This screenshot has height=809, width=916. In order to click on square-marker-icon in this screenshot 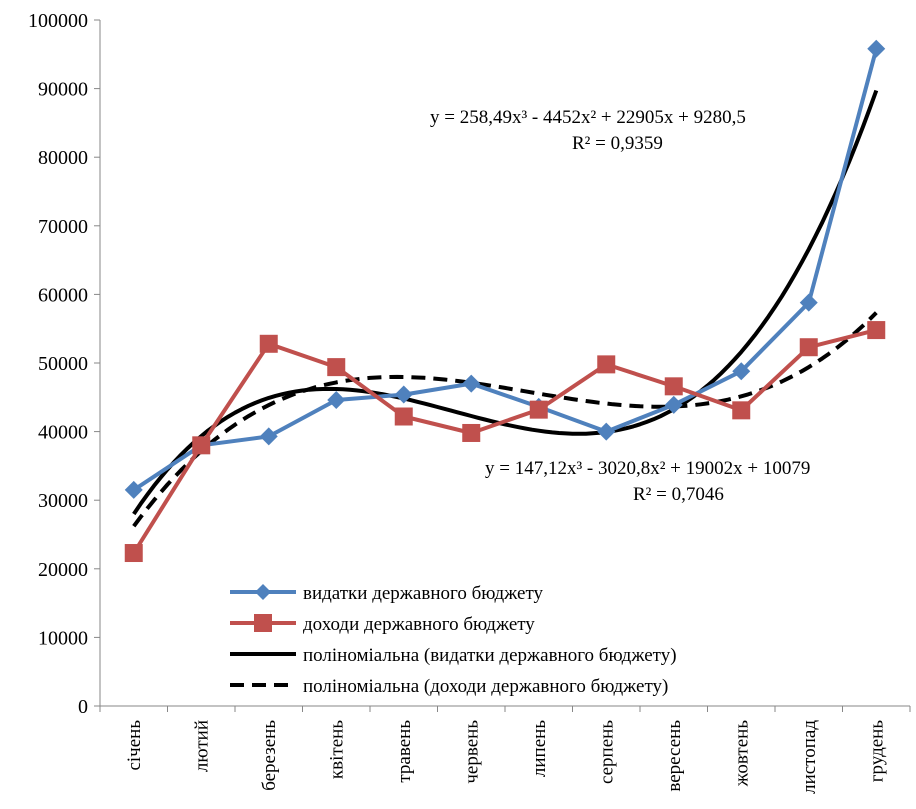, I will do `click(263, 623)`.